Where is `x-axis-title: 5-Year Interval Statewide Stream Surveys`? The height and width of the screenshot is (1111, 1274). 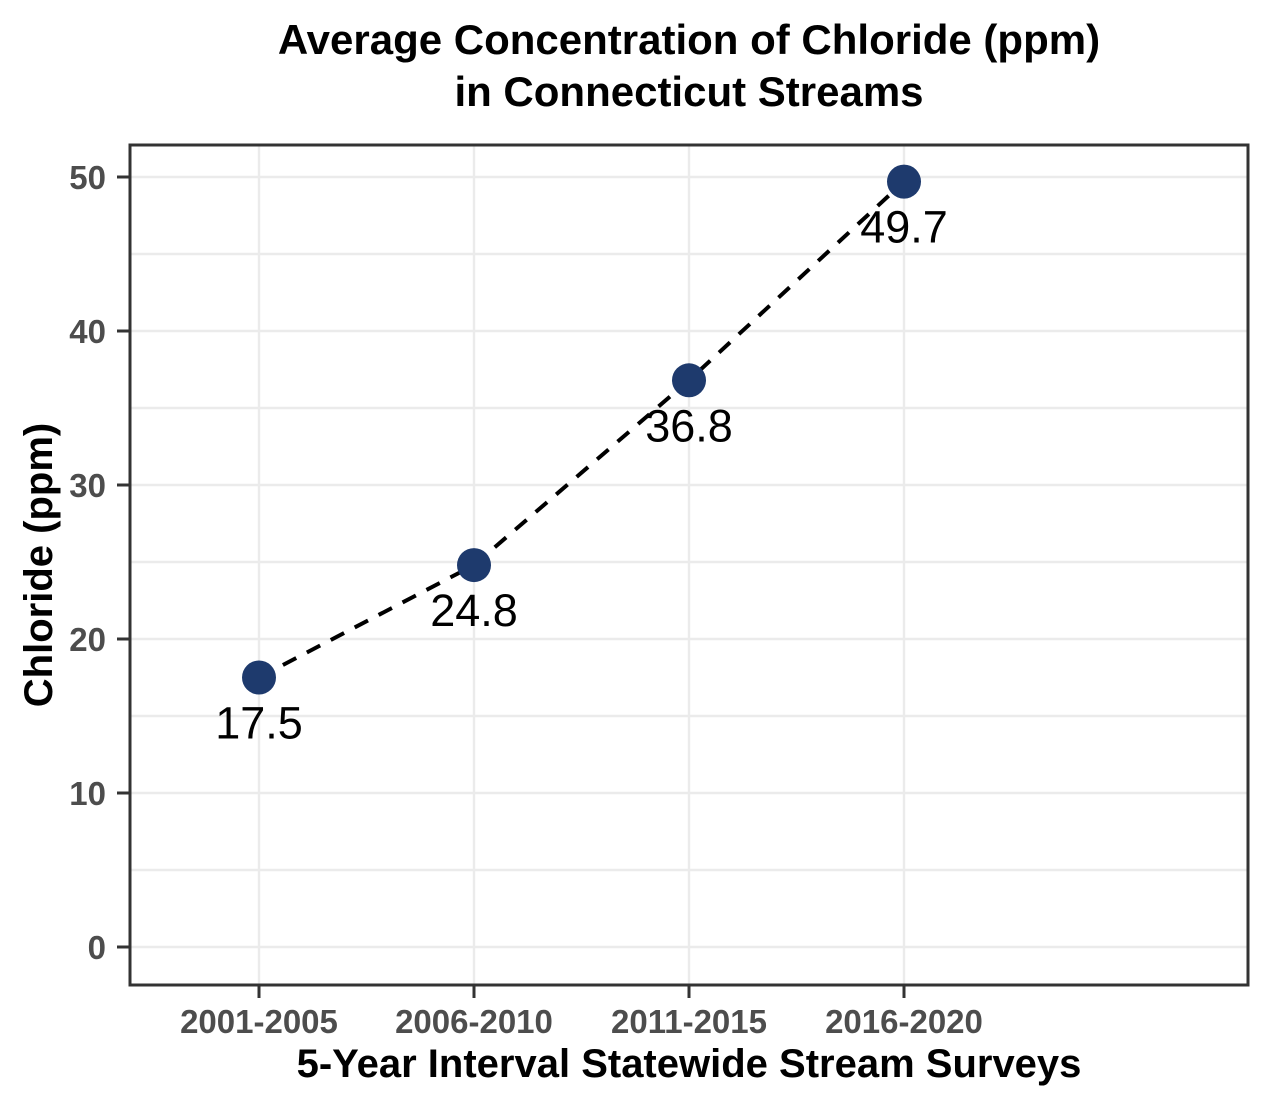
x-axis-title: 5-Year Interval Statewide Stream Surveys is located at coordinates (689, 1064).